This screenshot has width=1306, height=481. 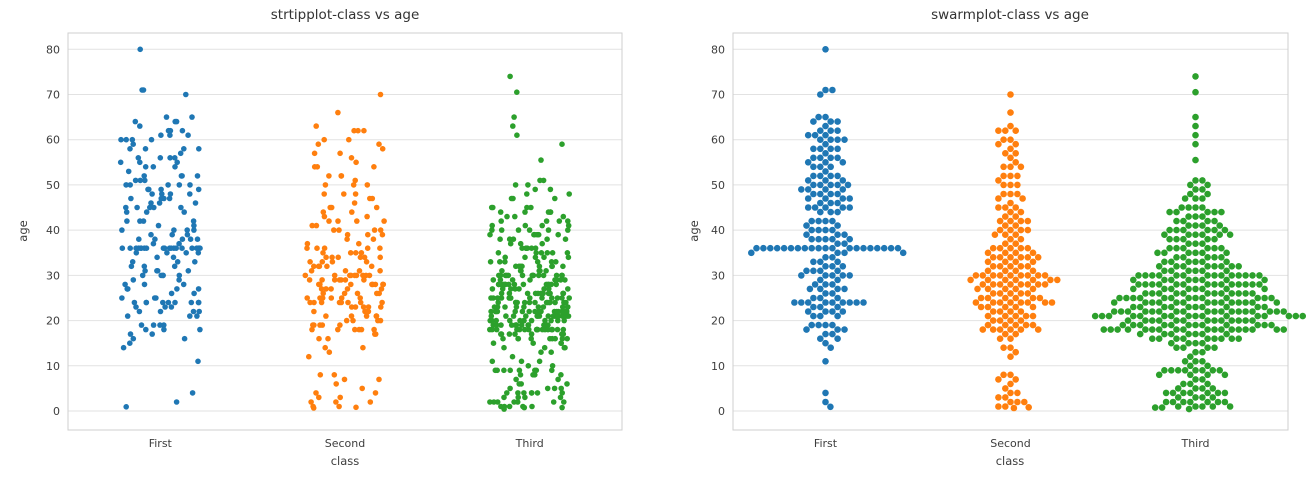 What do you see at coordinates (718, 275) in the screenshot?
I see `y-tick-label: 30` at bounding box center [718, 275].